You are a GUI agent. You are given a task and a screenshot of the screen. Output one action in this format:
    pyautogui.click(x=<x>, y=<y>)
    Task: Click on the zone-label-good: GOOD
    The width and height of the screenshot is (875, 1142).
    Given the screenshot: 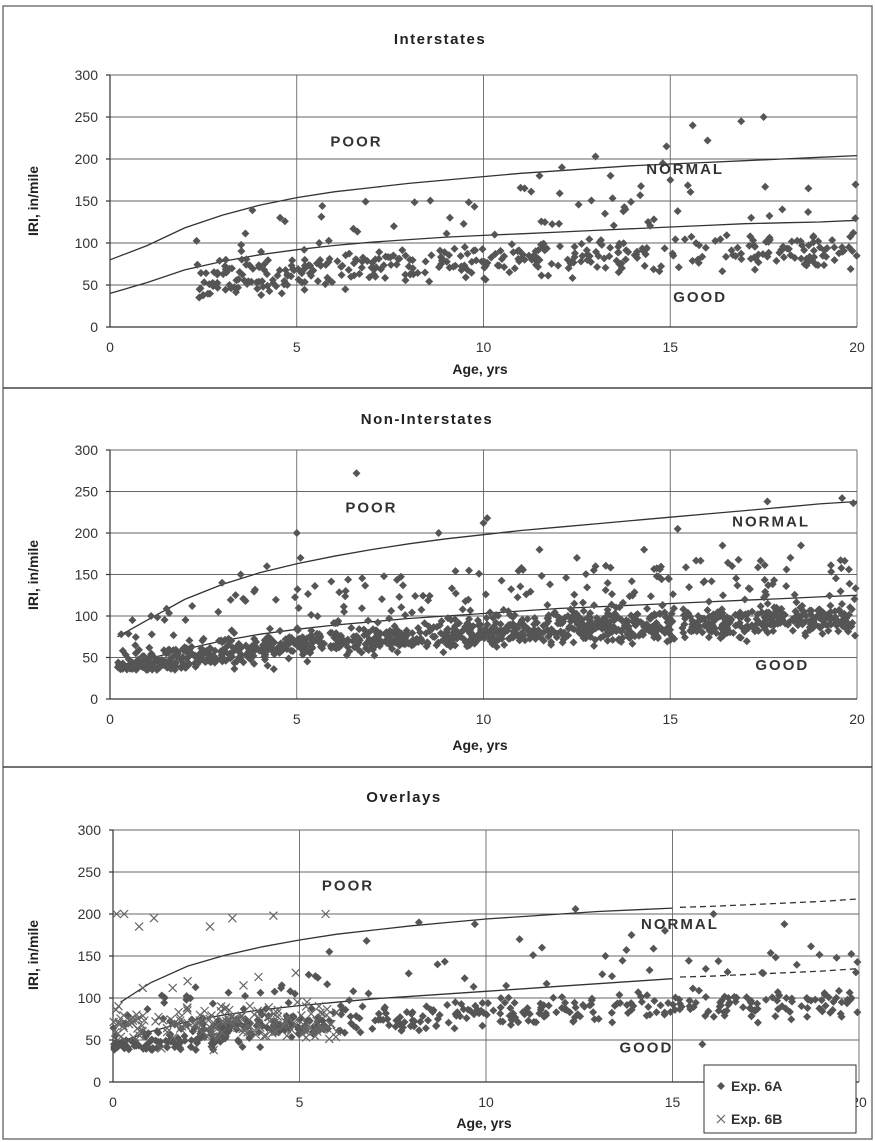 What is the action you would take?
    pyautogui.click(x=782, y=665)
    